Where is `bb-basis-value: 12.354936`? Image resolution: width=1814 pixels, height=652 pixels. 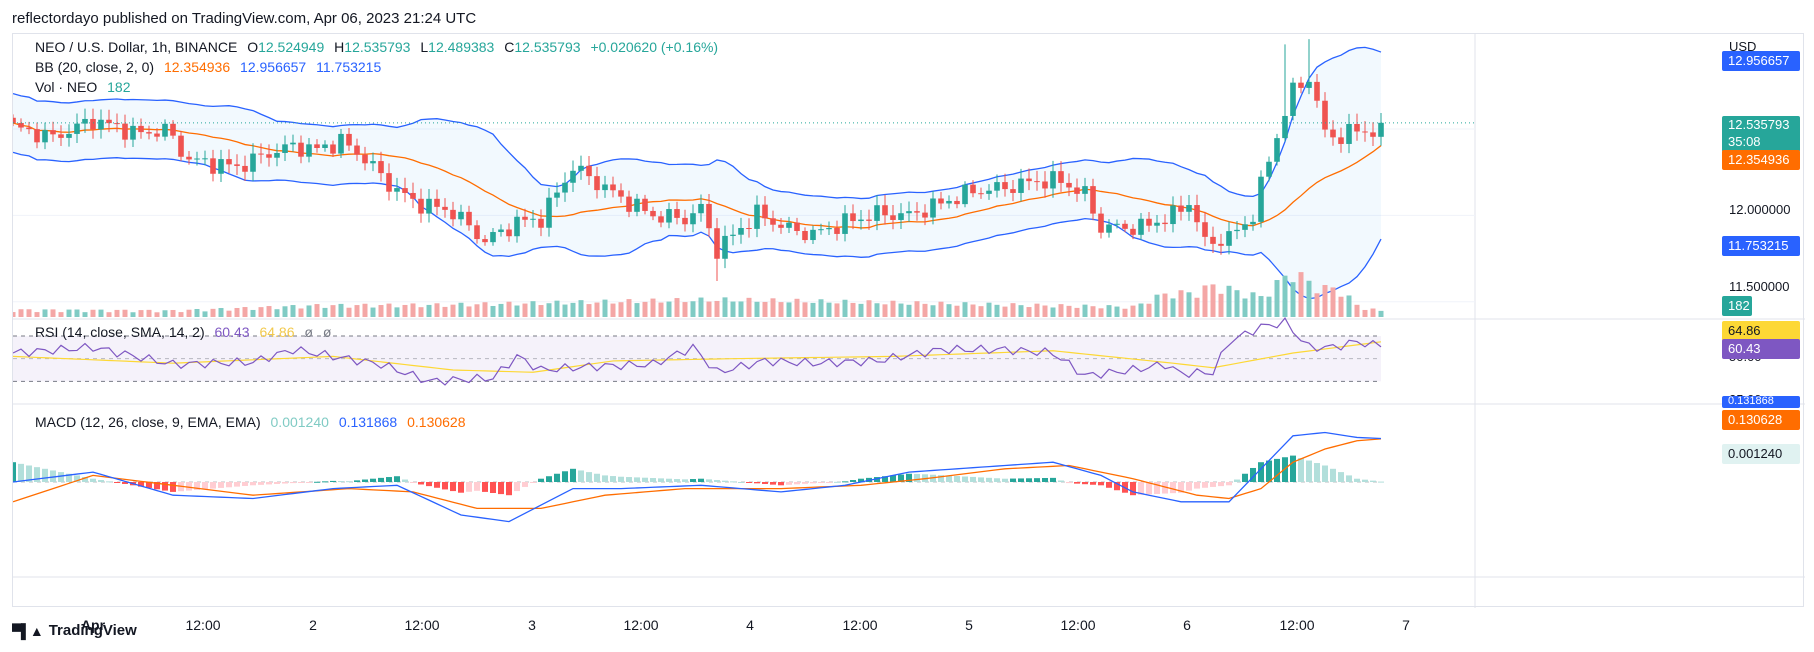
bb-basis-value: 12.354936 is located at coordinates (197, 67).